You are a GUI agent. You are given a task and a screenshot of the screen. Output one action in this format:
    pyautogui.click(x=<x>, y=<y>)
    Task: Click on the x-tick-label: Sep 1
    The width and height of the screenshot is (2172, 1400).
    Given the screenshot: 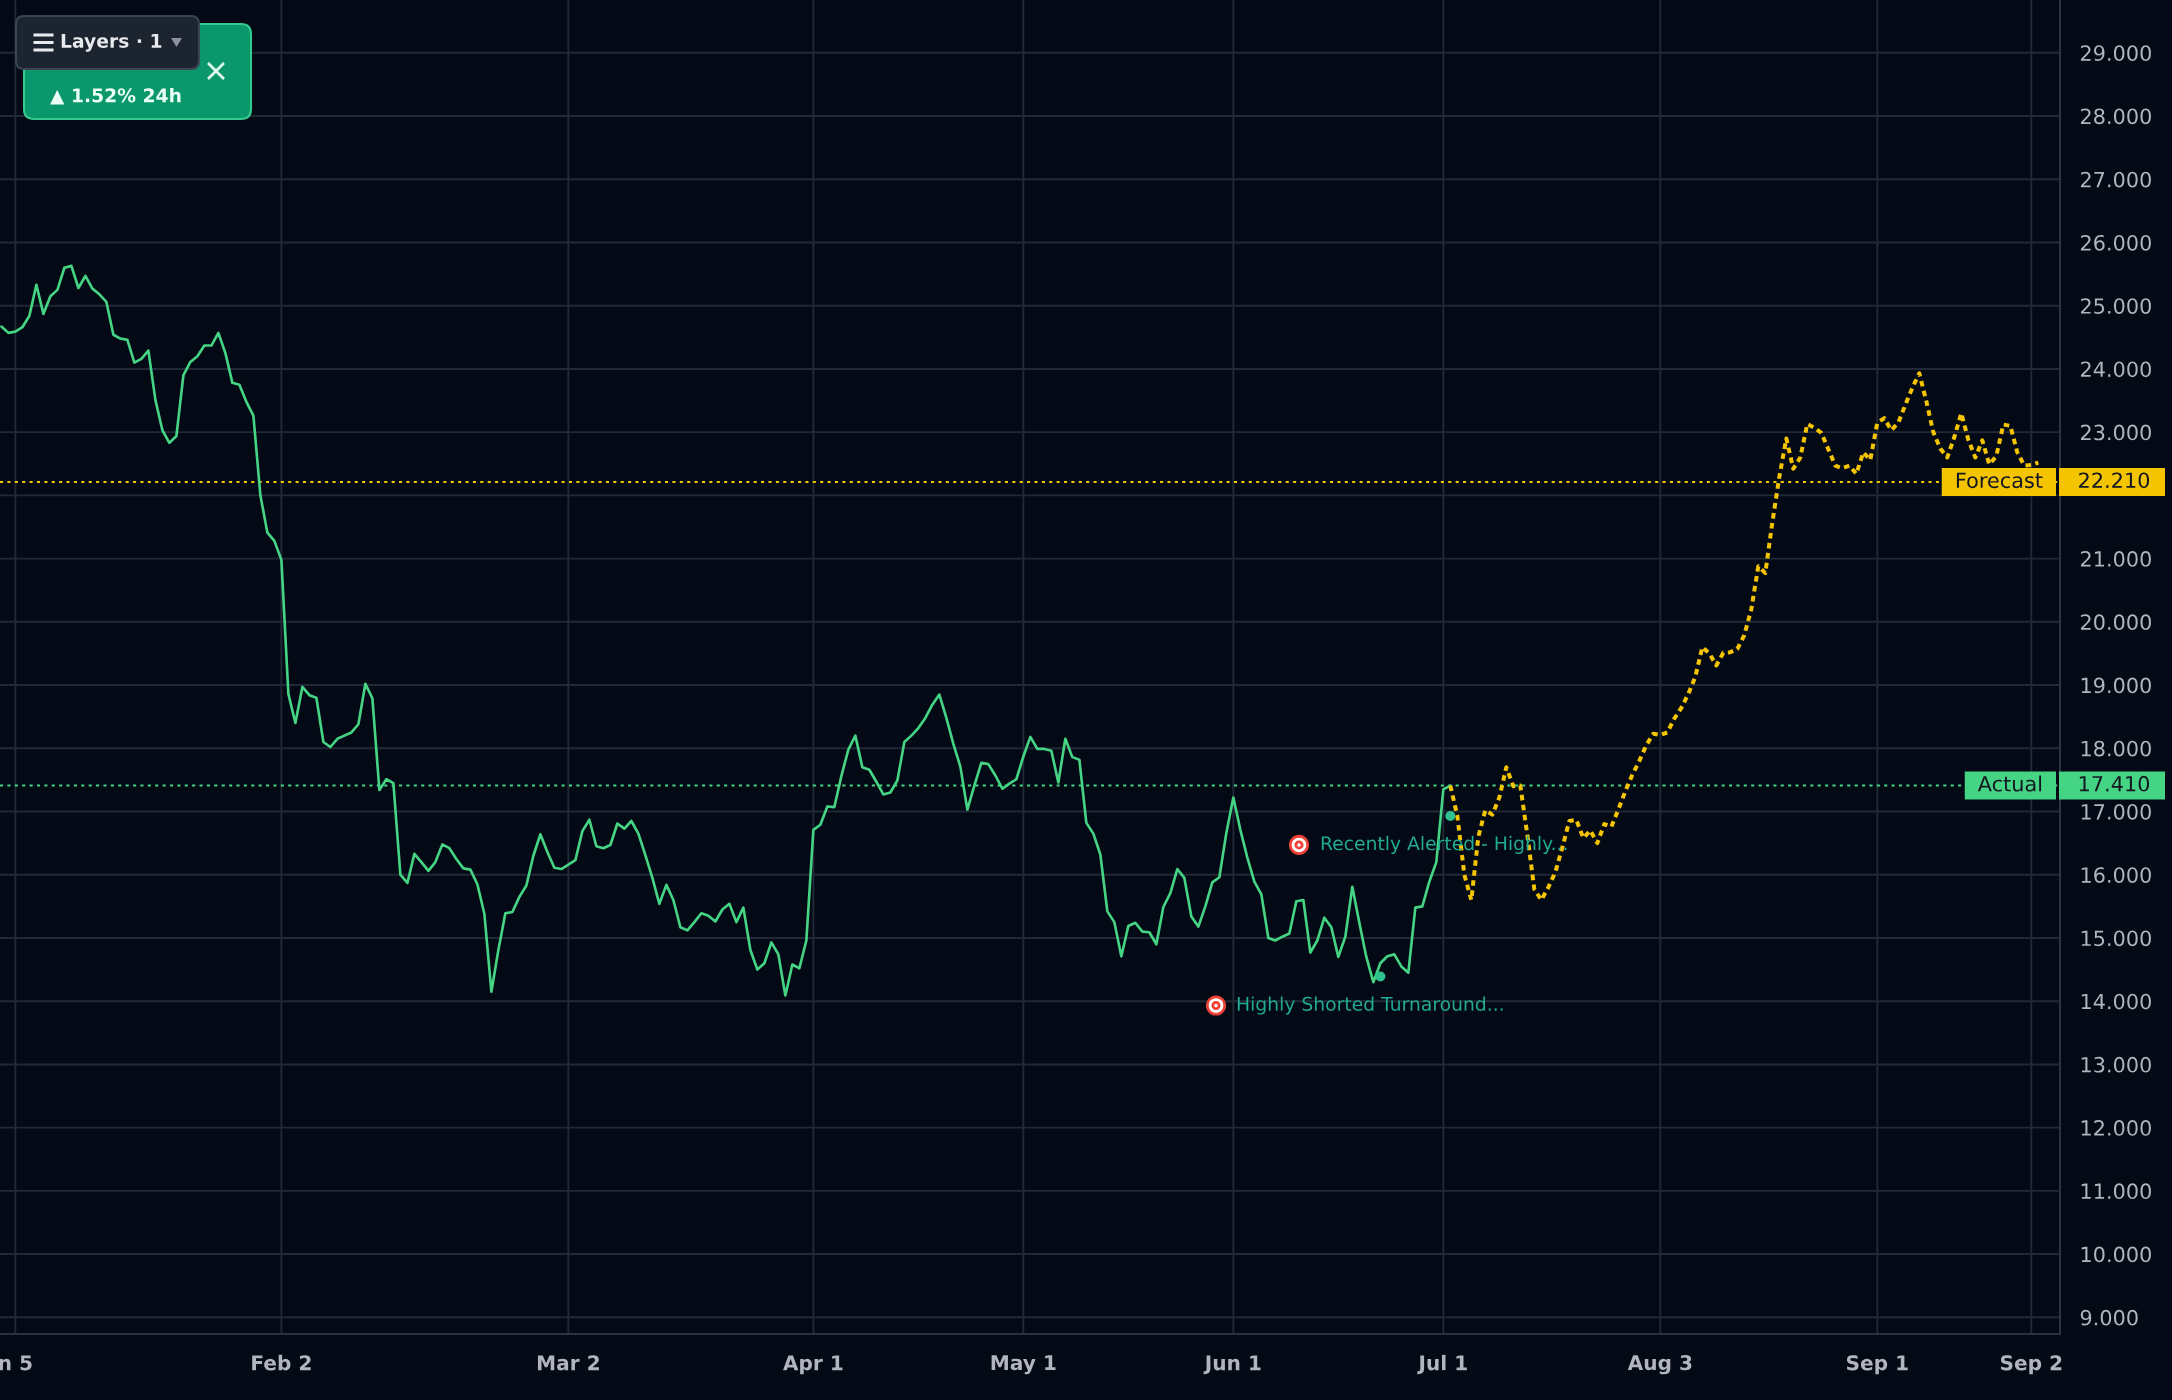 What is the action you would take?
    pyautogui.click(x=1877, y=1365)
    